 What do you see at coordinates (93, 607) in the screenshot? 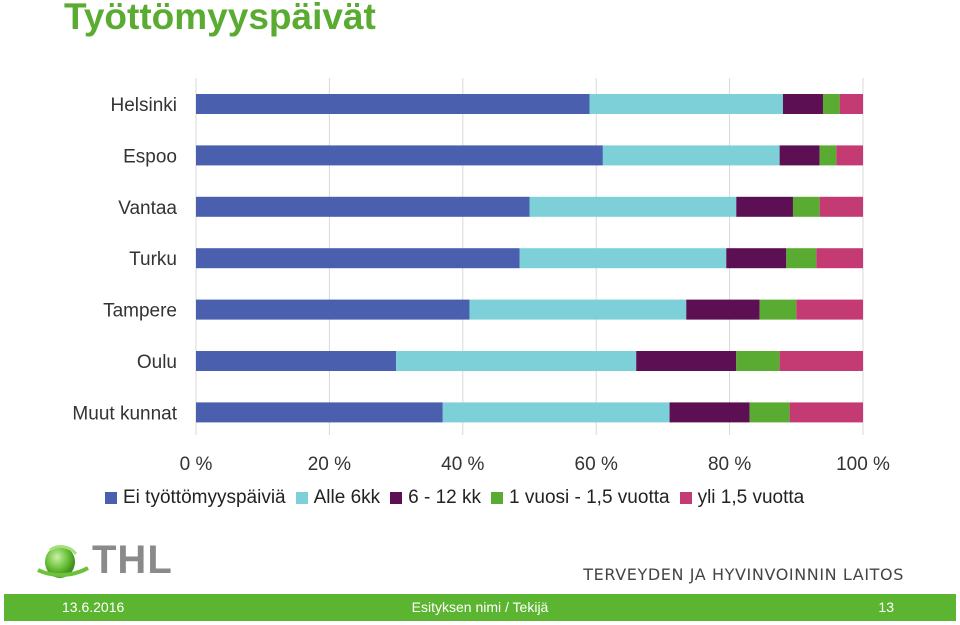
I see `footer-date: 13.6.2016` at bounding box center [93, 607].